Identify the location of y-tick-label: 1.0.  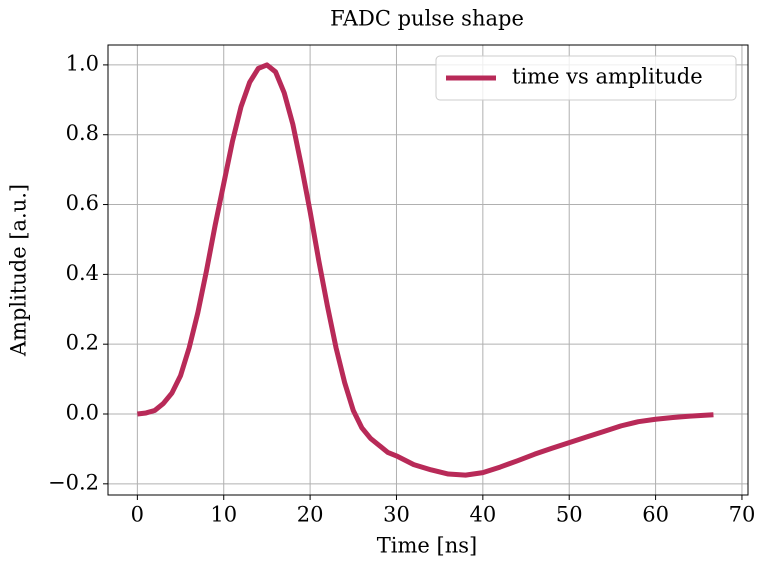
(82, 63).